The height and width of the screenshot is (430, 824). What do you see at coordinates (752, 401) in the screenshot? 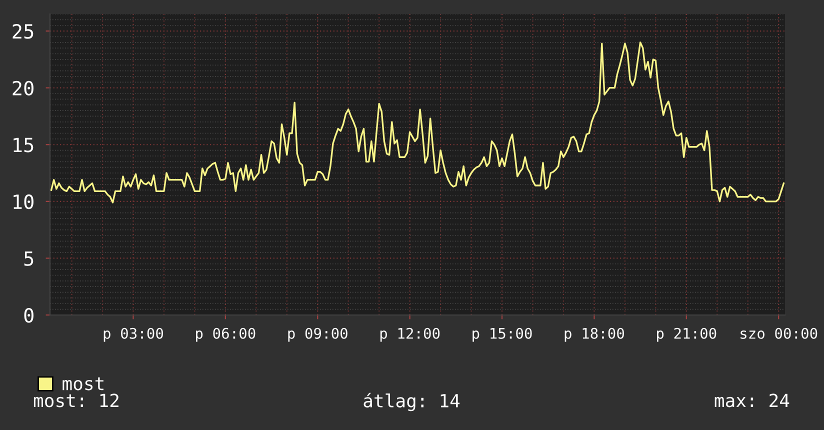
I see `text: max: 24` at bounding box center [752, 401].